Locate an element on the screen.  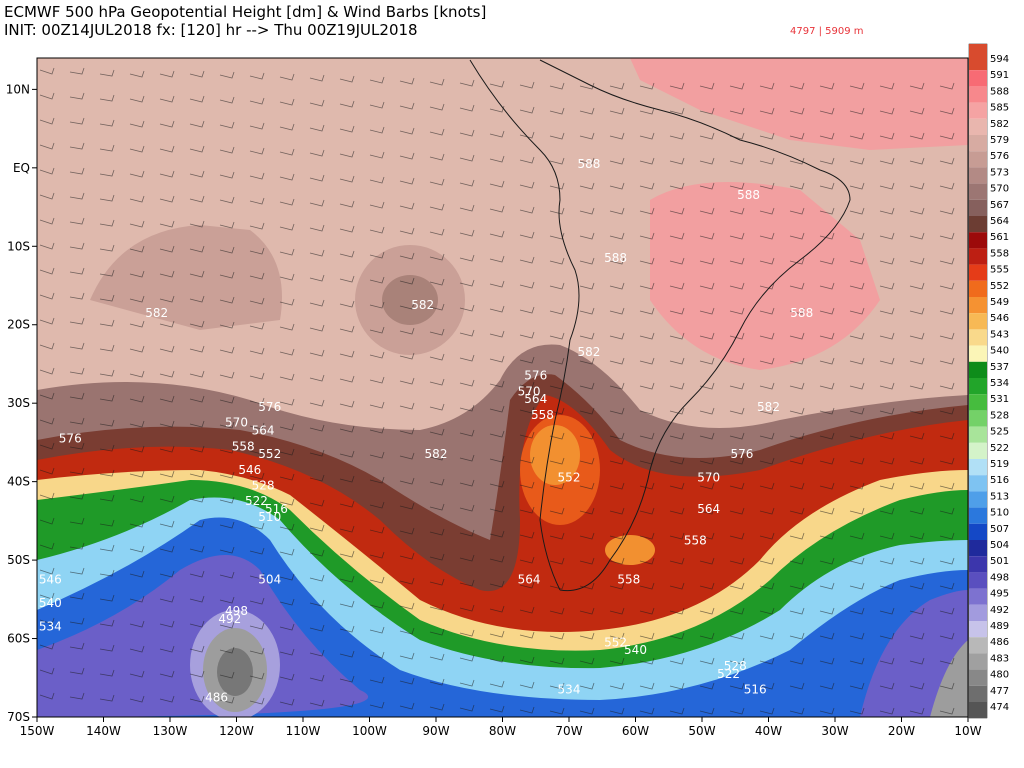
colorbar-level-label: 528 is located at coordinates (999, 415).